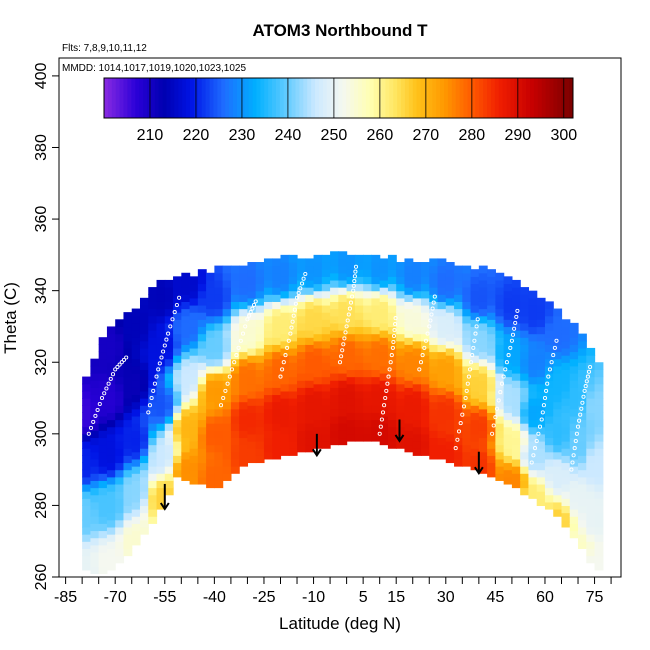 The height and width of the screenshot is (650, 650). Describe the element at coordinates (563, 135) in the screenshot. I see `colorbar-tick-label: 300` at that location.